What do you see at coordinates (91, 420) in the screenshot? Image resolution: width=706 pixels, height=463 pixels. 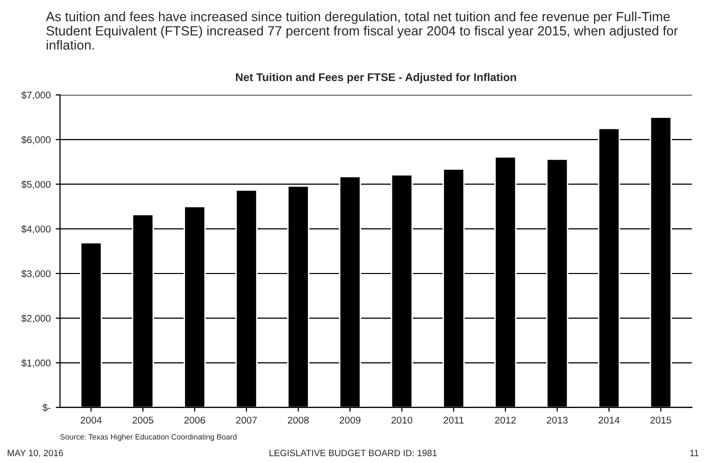 I see `x-tick-label: 2004` at bounding box center [91, 420].